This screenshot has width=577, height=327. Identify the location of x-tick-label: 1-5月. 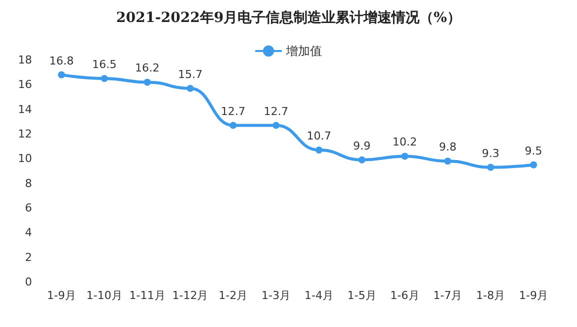
(361, 295).